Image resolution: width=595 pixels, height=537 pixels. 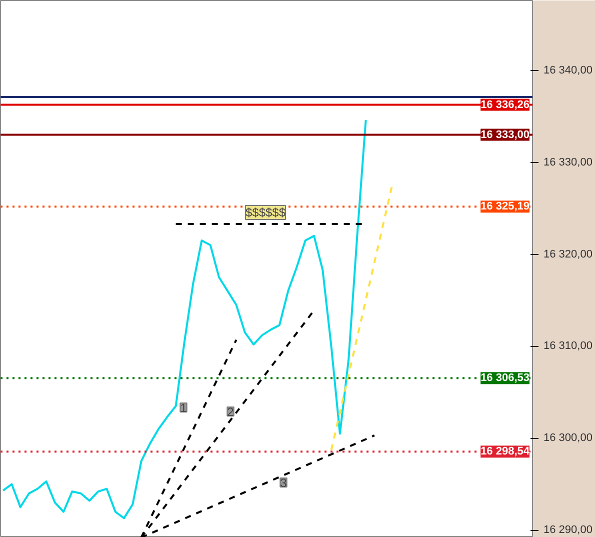 What do you see at coordinates (568, 346) in the screenshot?
I see `y-tick-label: 16 310,00` at bounding box center [568, 346].